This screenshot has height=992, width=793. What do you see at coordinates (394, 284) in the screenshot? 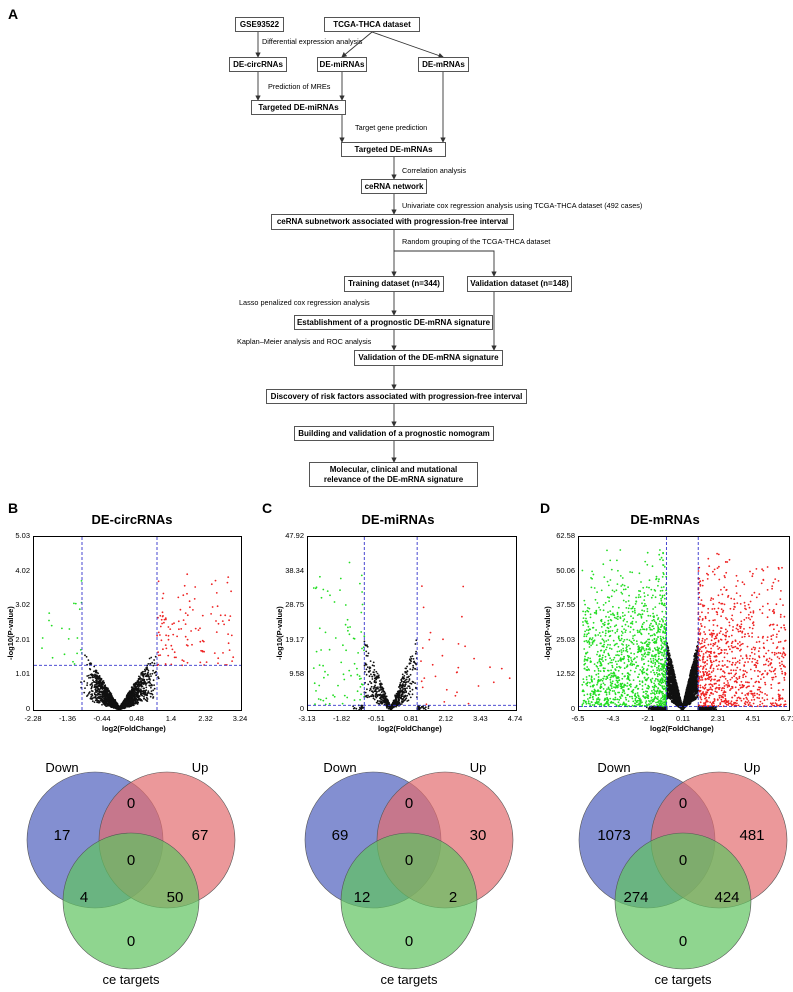
I see `box-training-dataset: Training dataset (n=344)` at bounding box center [394, 284].